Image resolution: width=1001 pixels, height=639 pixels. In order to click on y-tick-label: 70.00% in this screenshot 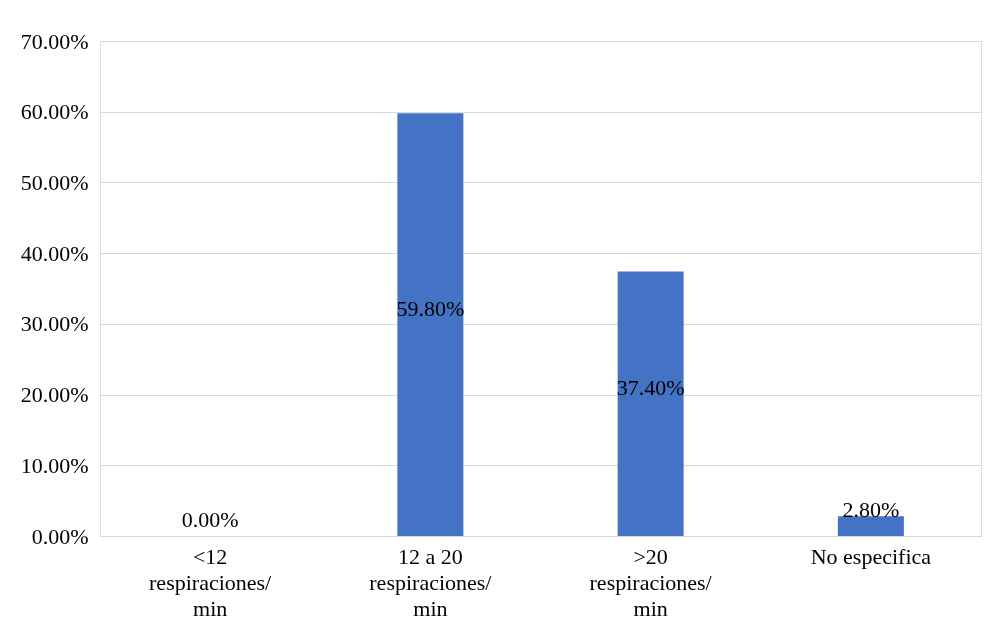, I will do `click(54, 41)`.